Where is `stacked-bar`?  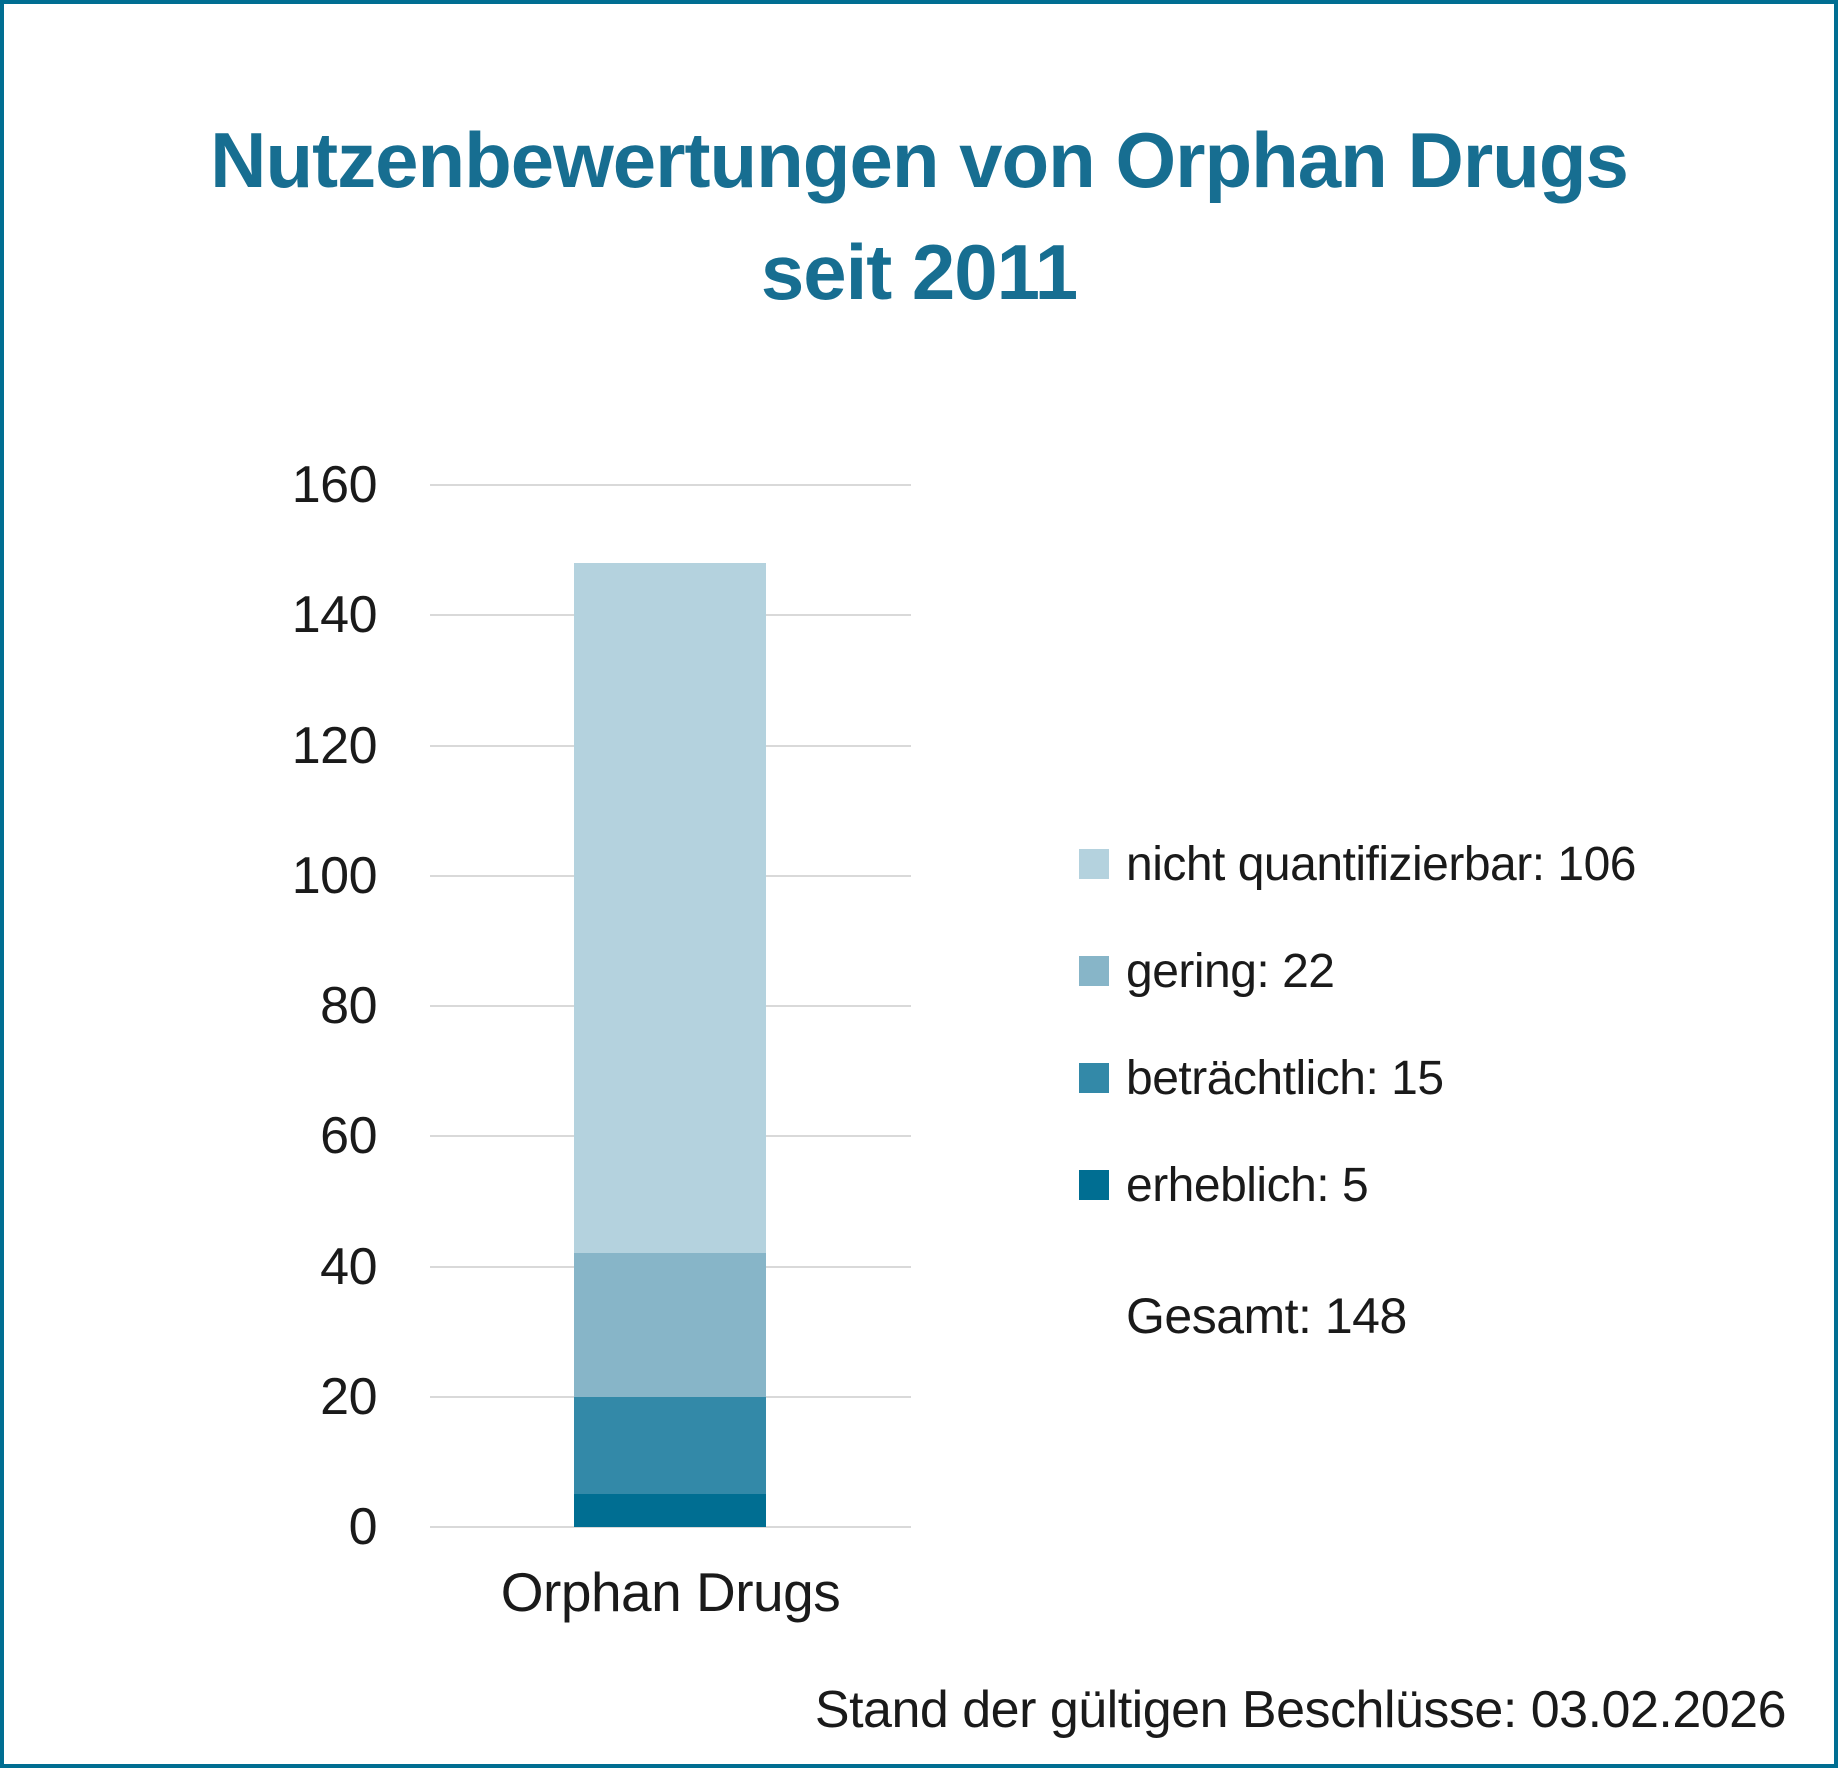 stacked-bar is located at coordinates (670, 1045).